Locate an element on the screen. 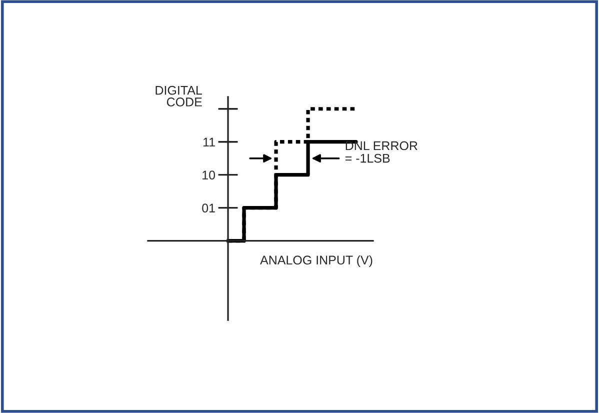  text: 11 is located at coordinates (209, 142).